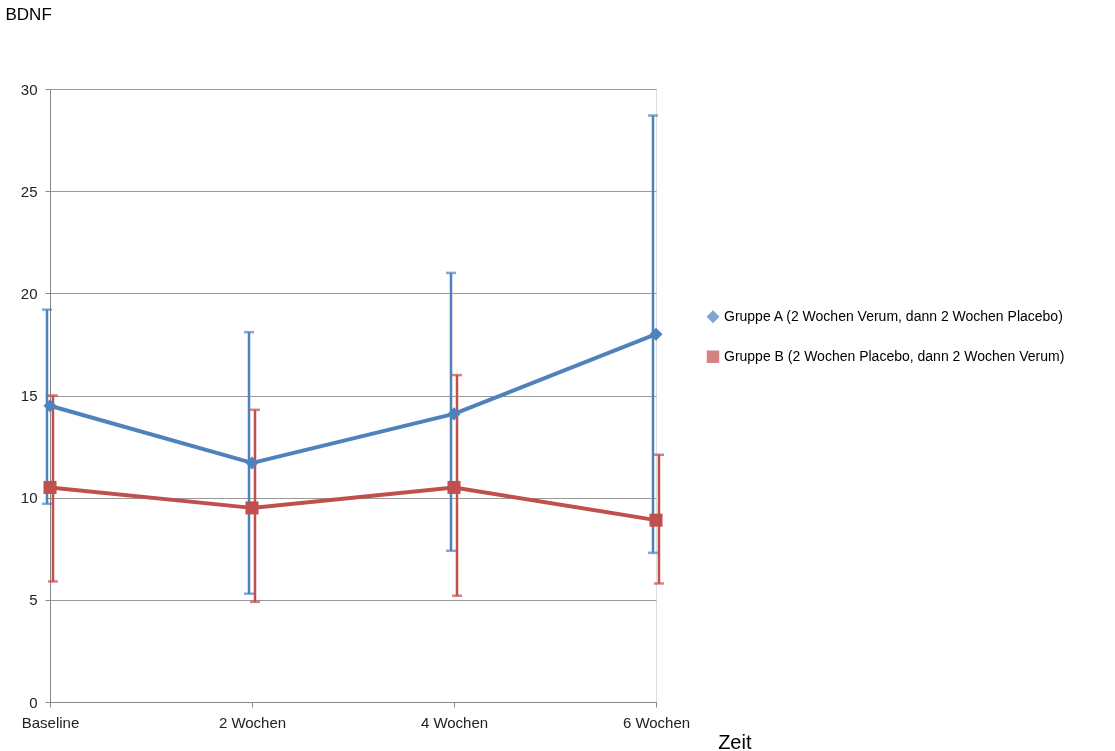  I want to click on y-tick-label: 20, so click(29, 293).